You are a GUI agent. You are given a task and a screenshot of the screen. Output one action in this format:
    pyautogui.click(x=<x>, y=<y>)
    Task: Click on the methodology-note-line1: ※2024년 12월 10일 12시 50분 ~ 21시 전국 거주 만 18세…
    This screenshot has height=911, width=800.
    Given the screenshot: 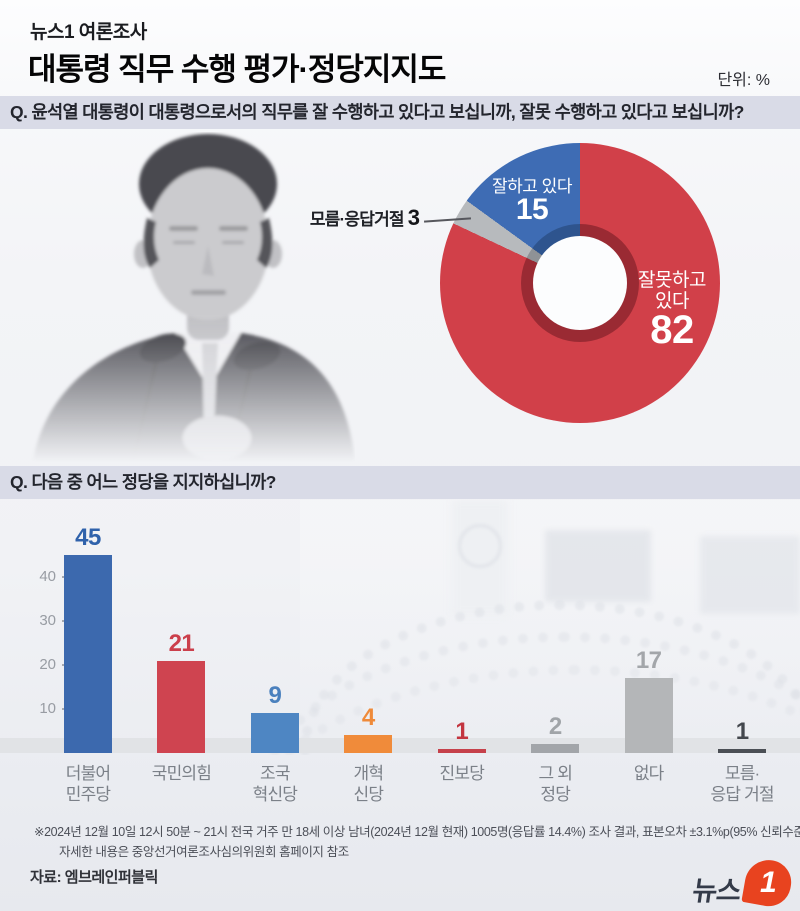 What is the action you would take?
    pyautogui.click(x=417, y=832)
    